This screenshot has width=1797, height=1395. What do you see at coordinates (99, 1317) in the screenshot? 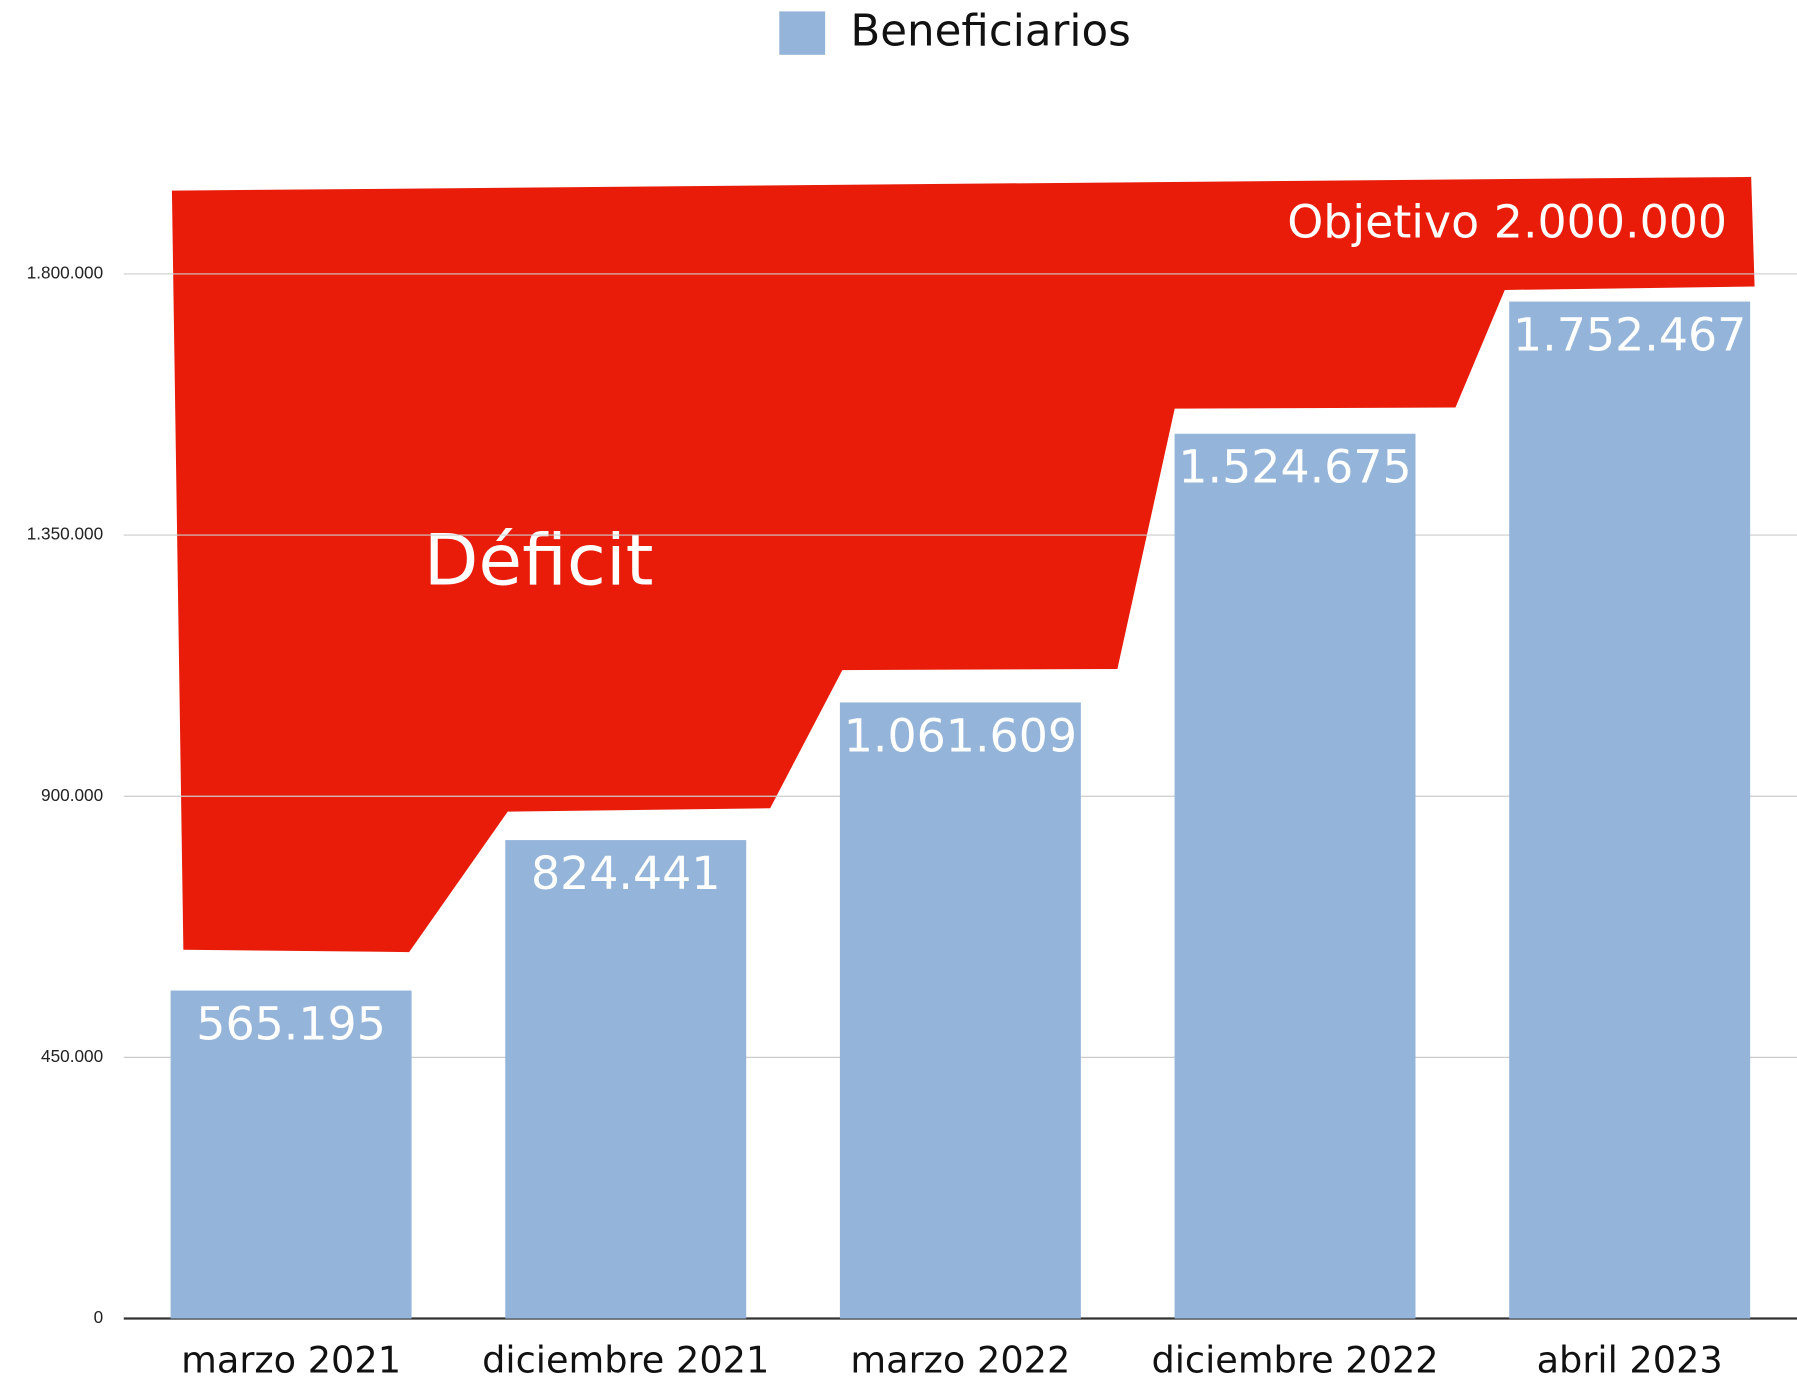
I see `y-tick-label: 0` at bounding box center [99, 1317].